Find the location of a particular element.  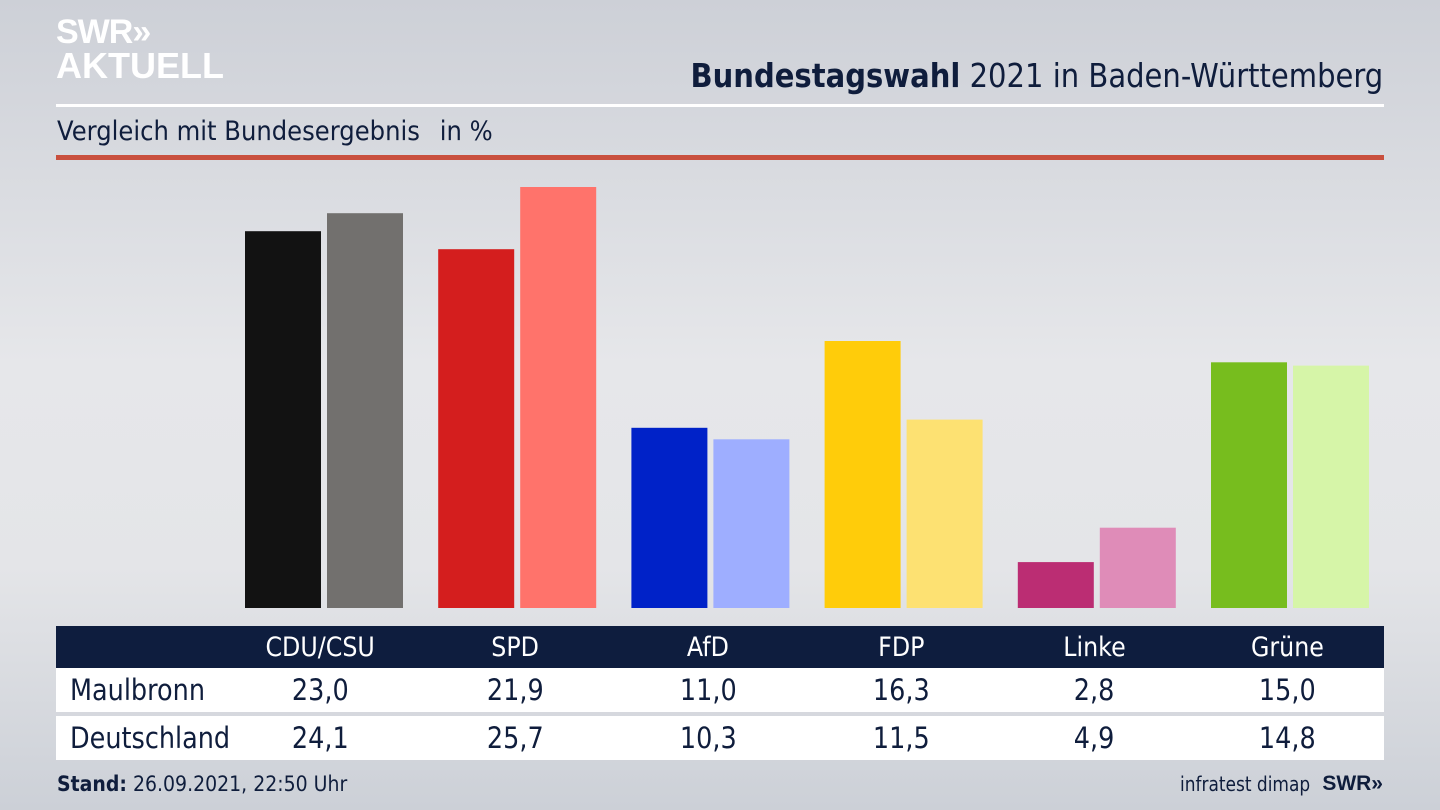

bar-cducsu-maulbronn is located at coordinates (283, 419).